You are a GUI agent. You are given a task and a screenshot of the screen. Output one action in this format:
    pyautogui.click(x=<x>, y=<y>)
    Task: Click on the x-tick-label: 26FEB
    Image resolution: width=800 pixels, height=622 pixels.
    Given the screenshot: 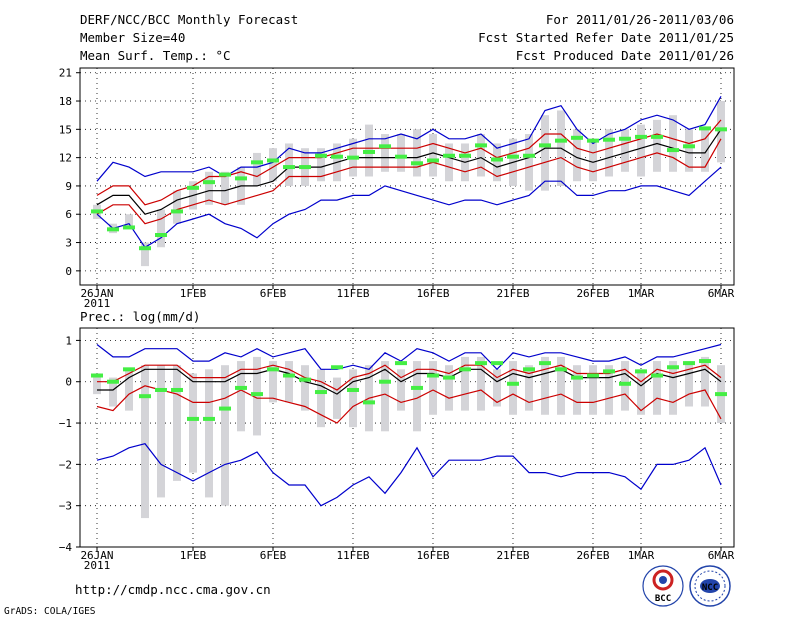 What is the action you would take?
    pyautogui.click(x=592, y=293)
    